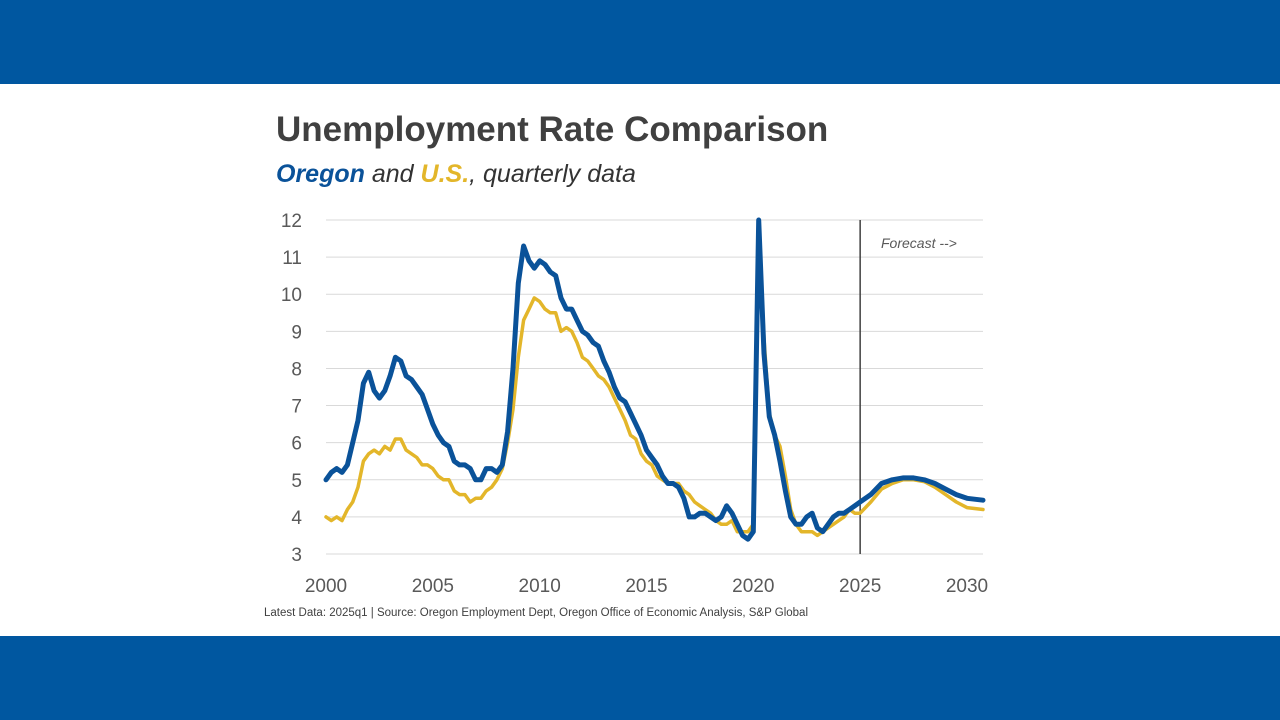  What do you see at coordinates (291, 221) in the screenshot?
I see `y-tick-label-12: 12` at bounding box center [291, 221].